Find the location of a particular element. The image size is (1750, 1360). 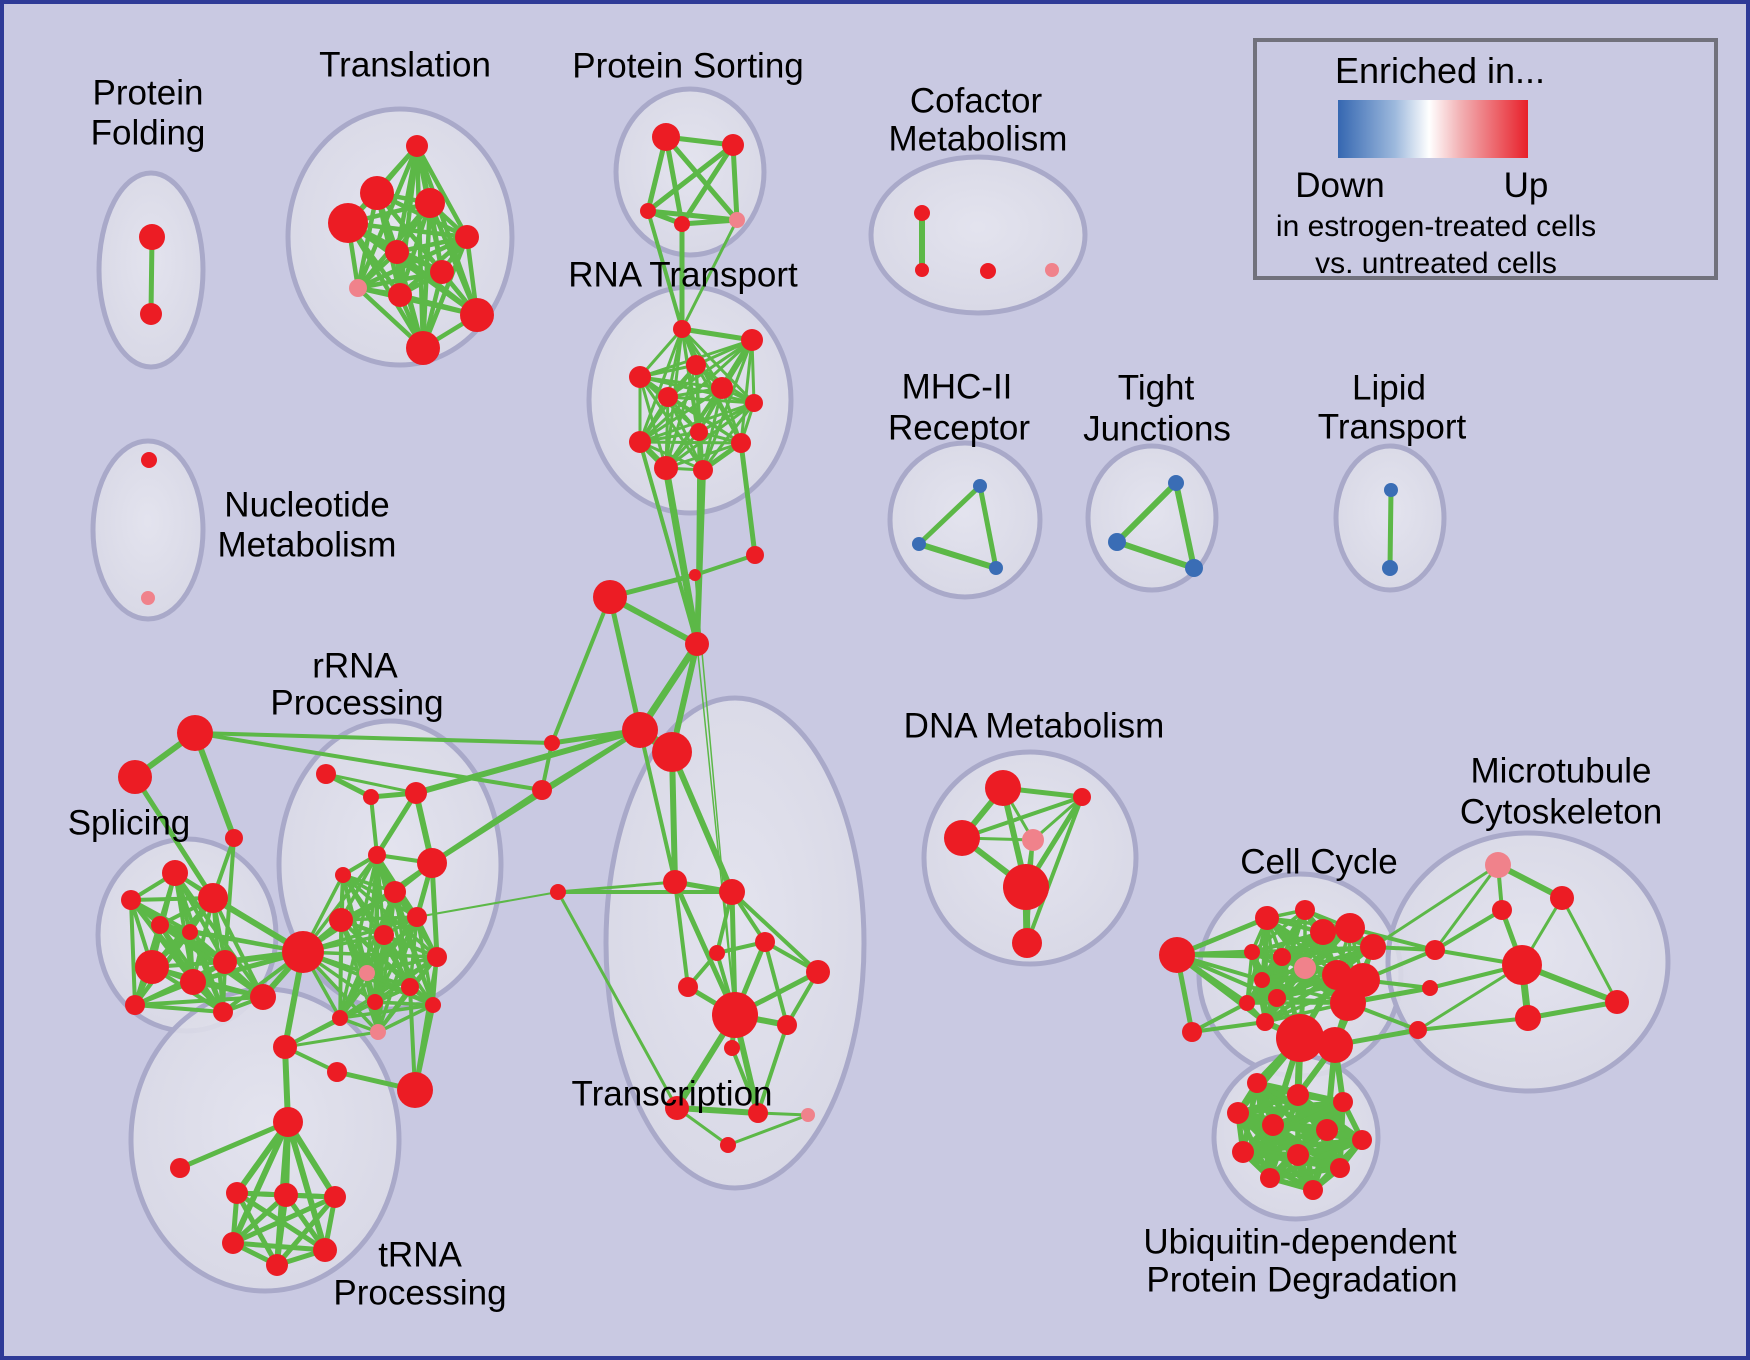

network-node-sp7 is located at coordinates (193, 982).